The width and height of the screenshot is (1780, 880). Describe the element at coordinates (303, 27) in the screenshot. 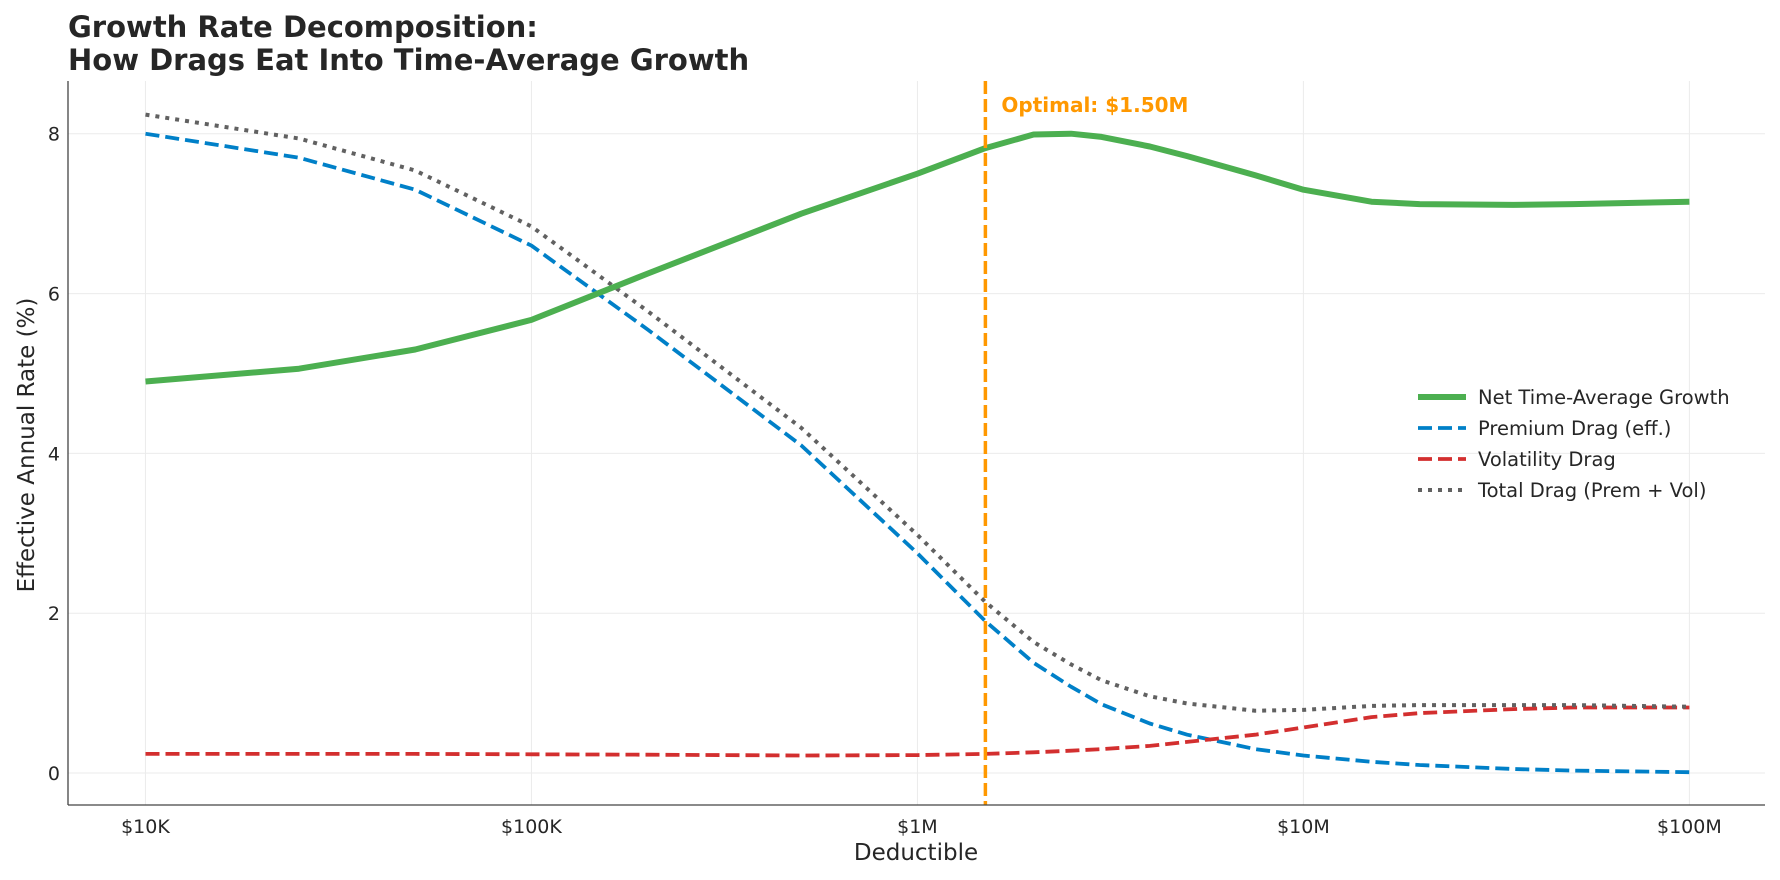

I see `chart-title-line-1: Growth Rate Decomposition:` at that location.